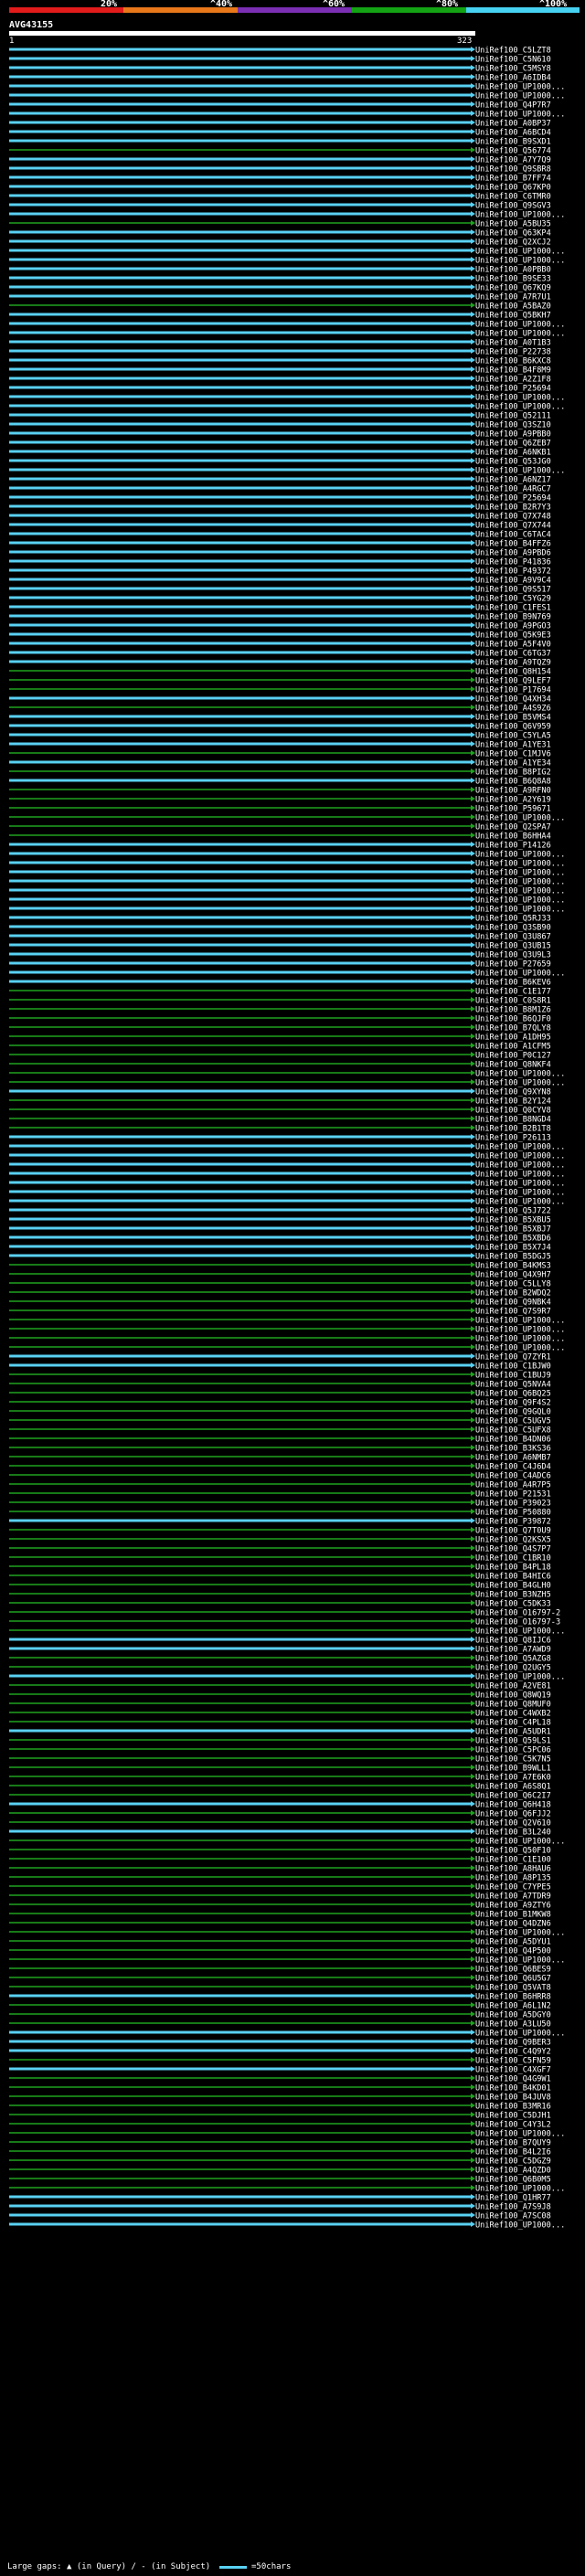  I want to click on hit-label: UniRef100_A8P135, so click(513, 1878).